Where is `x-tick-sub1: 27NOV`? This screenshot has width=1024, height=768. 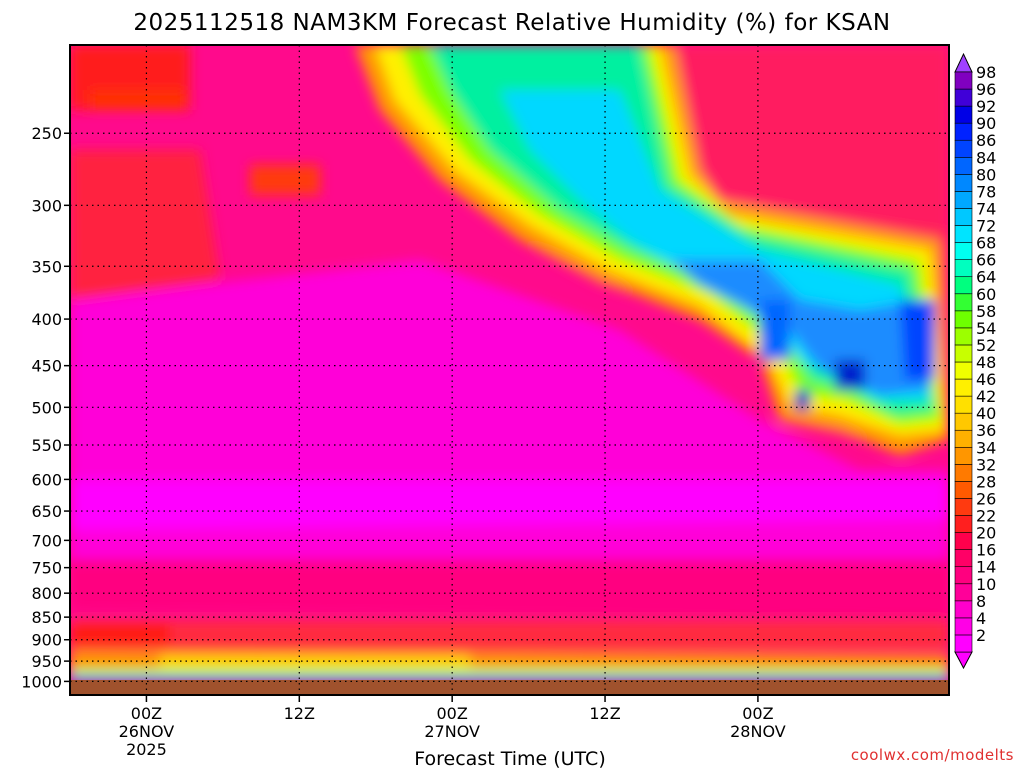
x-tick-sub1: 27NOV is located at coordinates (452, 731).